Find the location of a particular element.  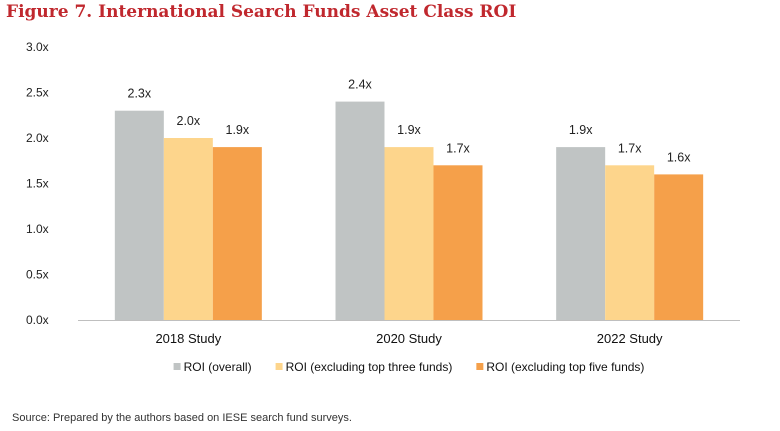

y-tick-label: 2.0x is located at coordinates (37, 138).